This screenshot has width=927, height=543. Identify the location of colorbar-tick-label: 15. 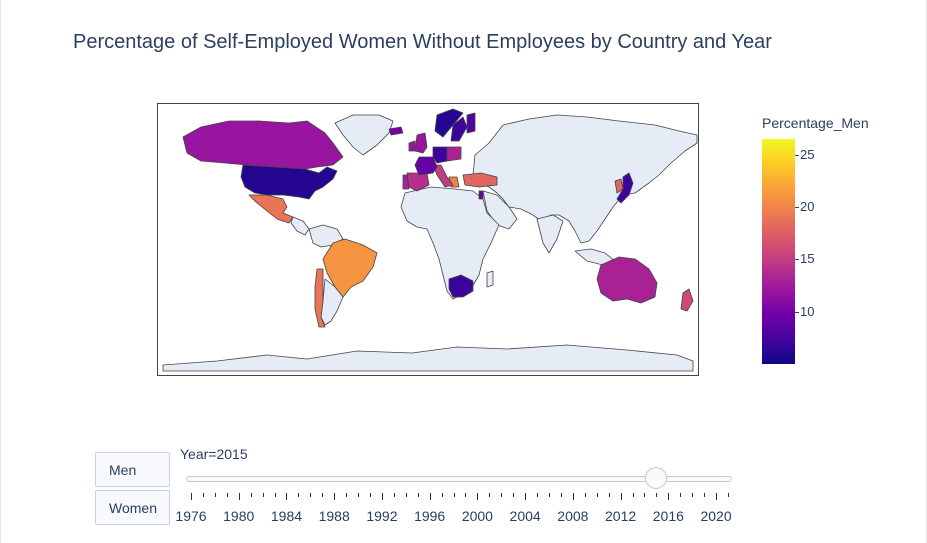
(807, 259).